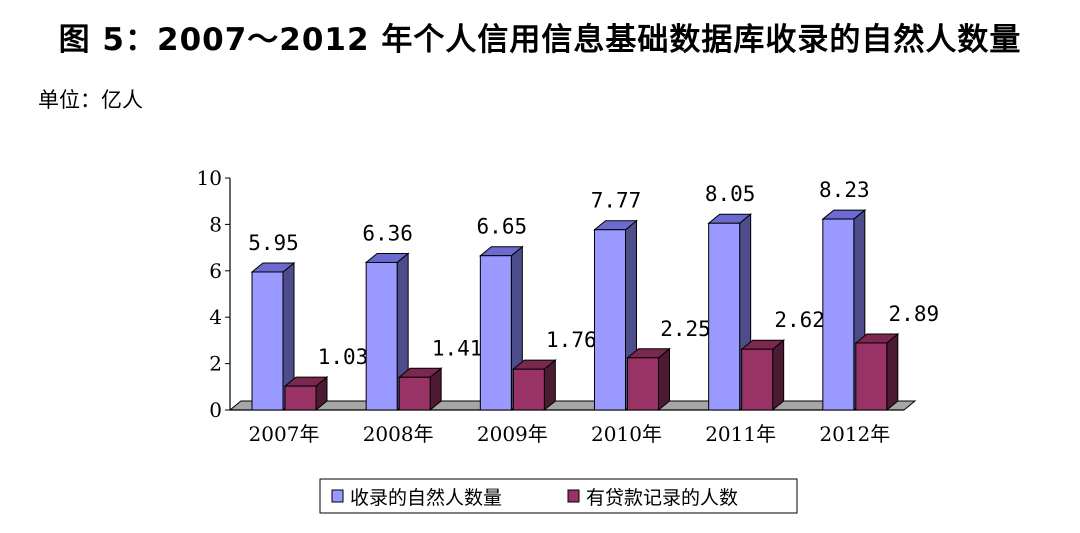 The width and height of the screenshot is (1080, 533). I want to click on legend-swatch-series2, so click(573, 496).